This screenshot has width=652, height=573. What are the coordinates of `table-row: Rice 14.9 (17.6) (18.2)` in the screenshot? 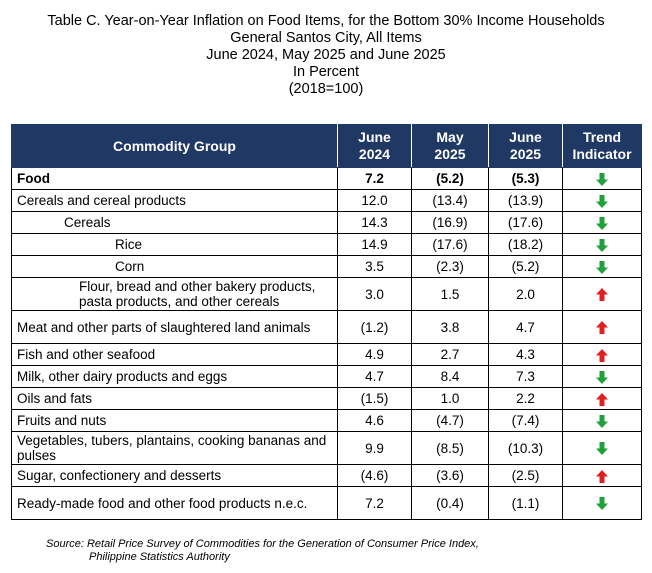 It's located at (326, 244).